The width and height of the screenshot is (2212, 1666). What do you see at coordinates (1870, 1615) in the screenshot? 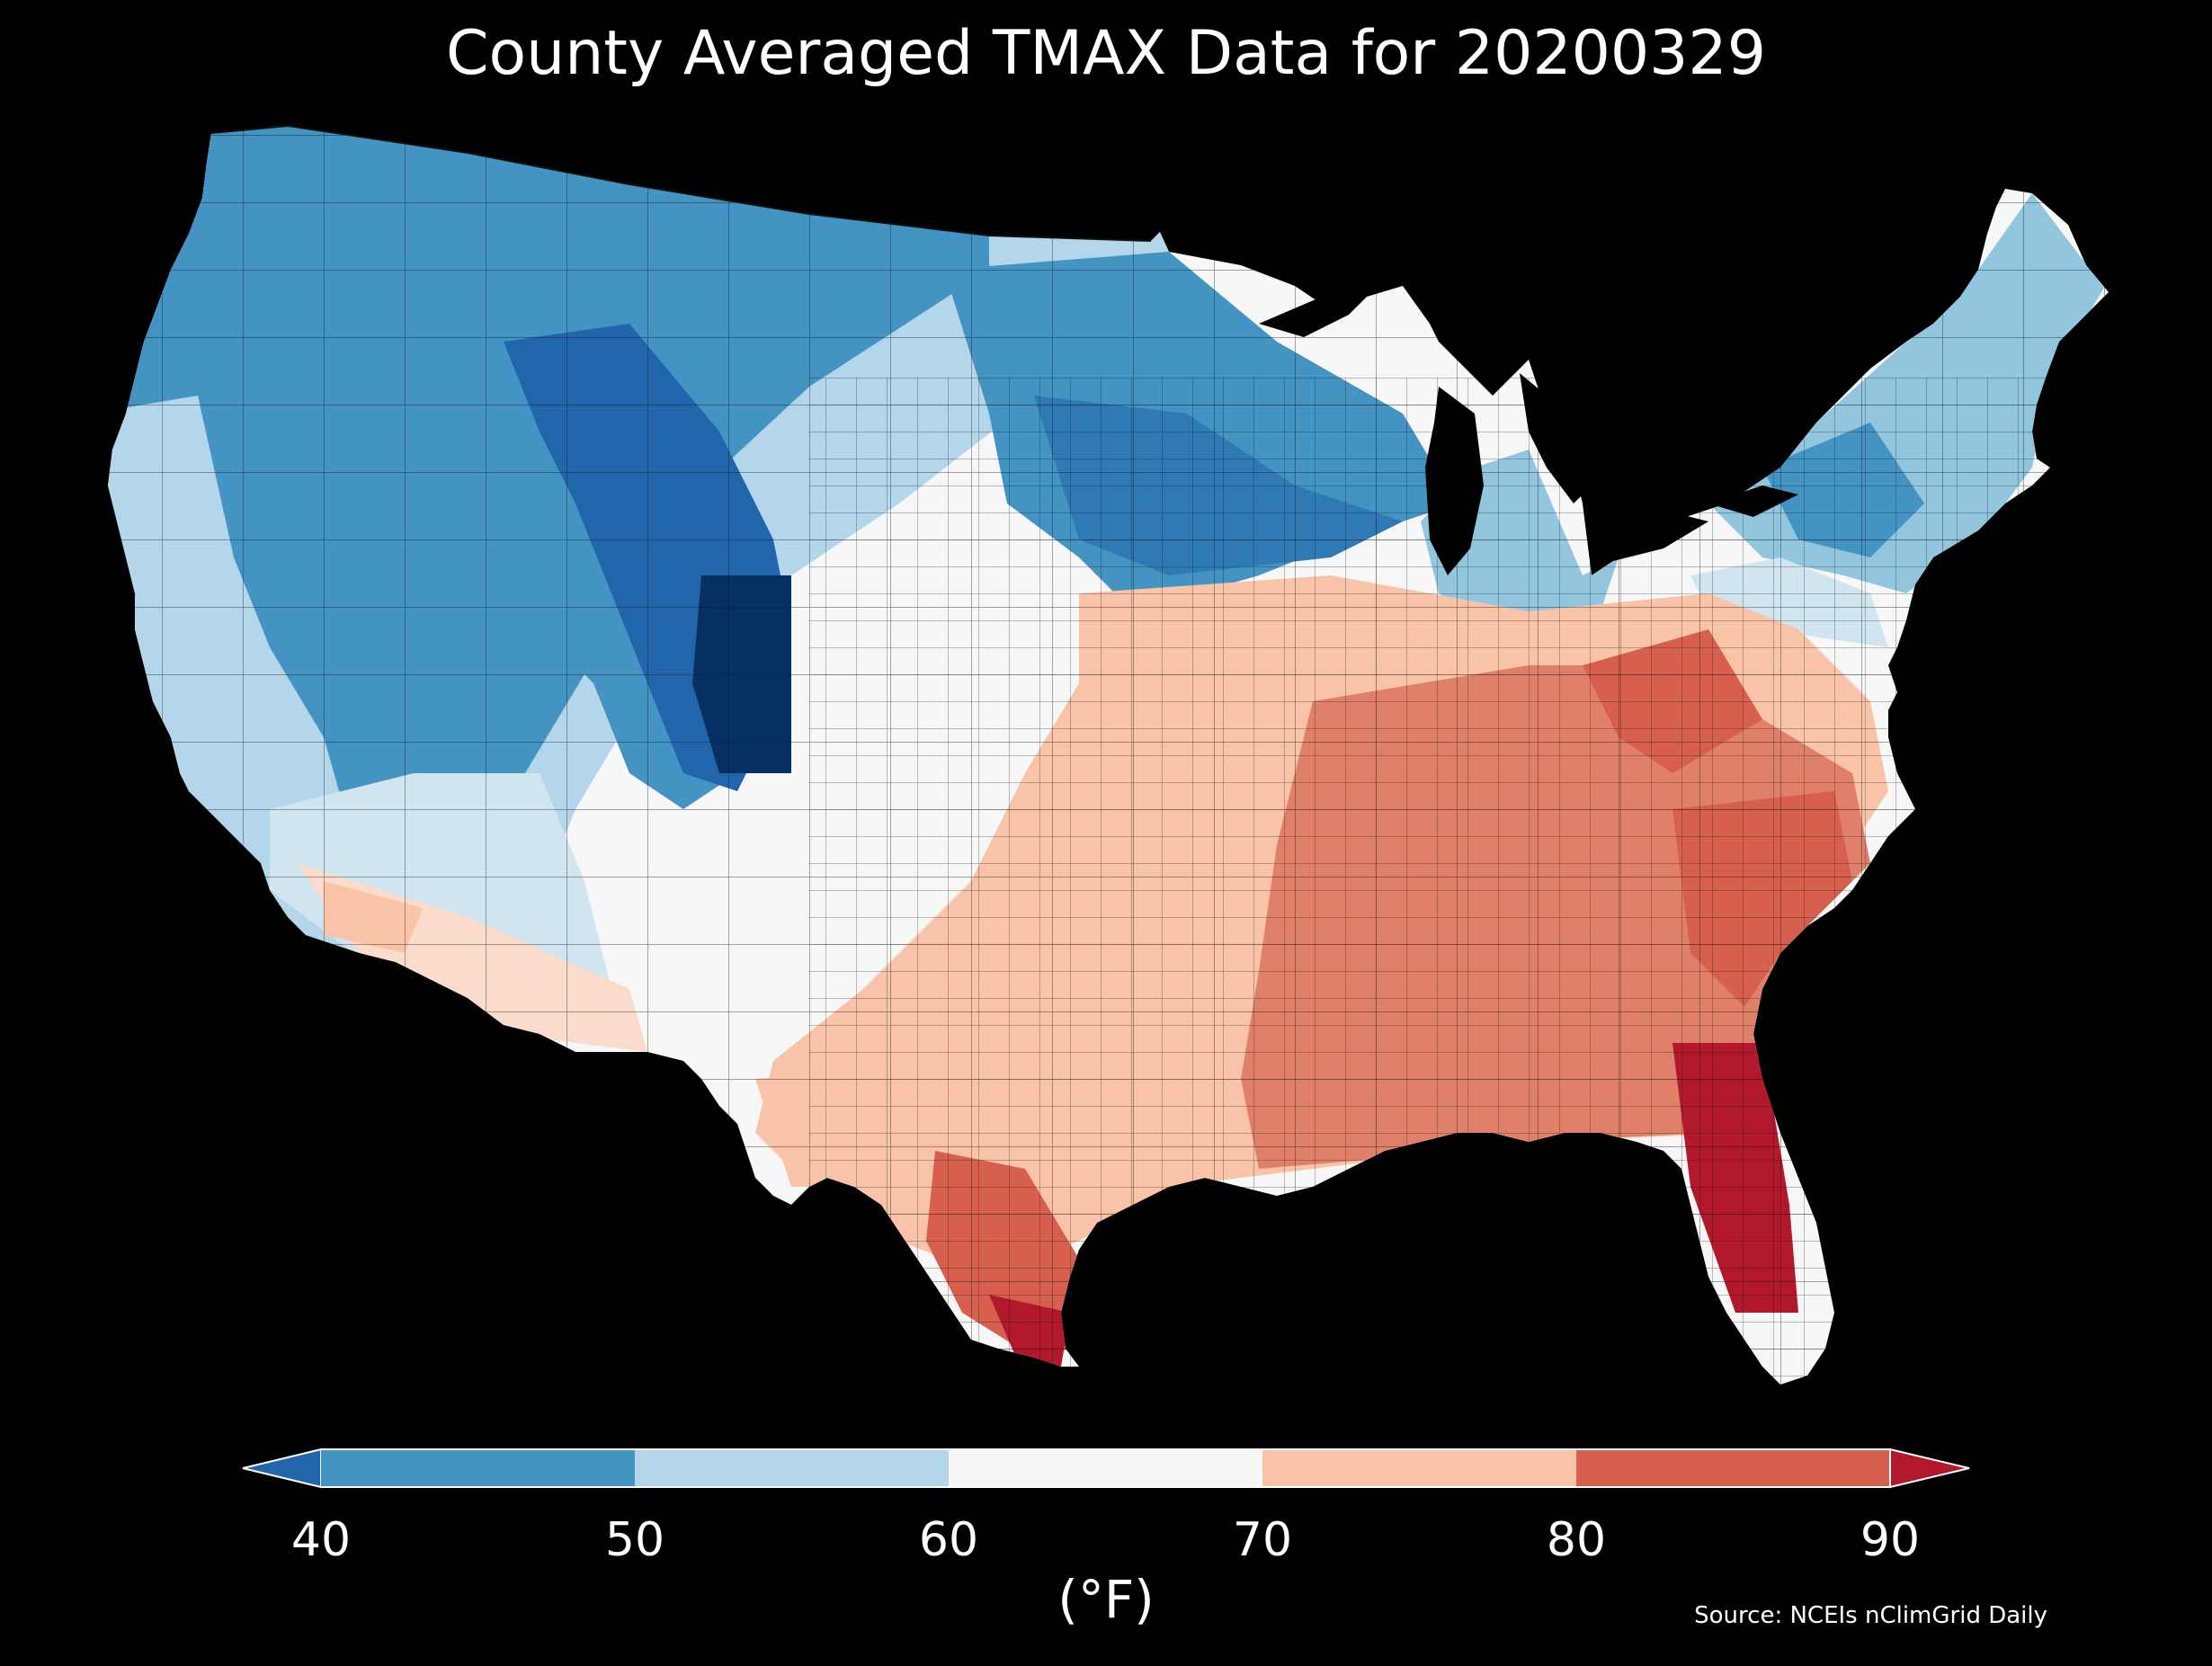
I see `source-credit: Source: NCEIs nClimGrid Daily` at bounding box center [1870, 1615].